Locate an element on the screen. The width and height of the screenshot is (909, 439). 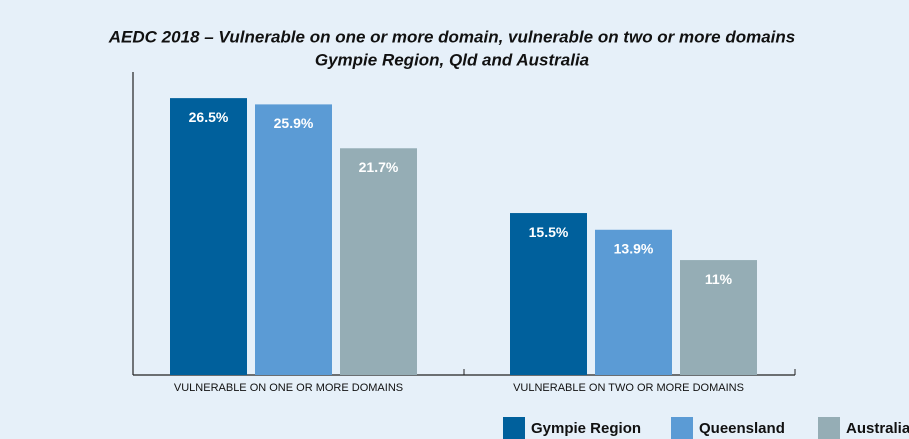
value-label: 15.5% is located at coordinates (549, 232).